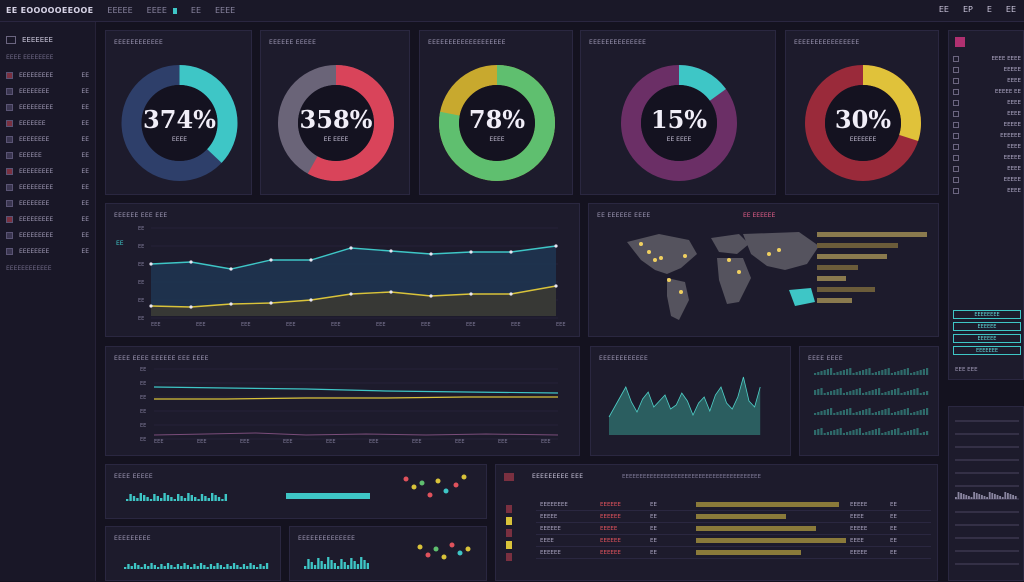 The image size is (1024, 582). Describe the element at coordinates (550, 552) in the screenshot. I see `table-cell-name: ЕЕЕЕЕЕ` at that location.